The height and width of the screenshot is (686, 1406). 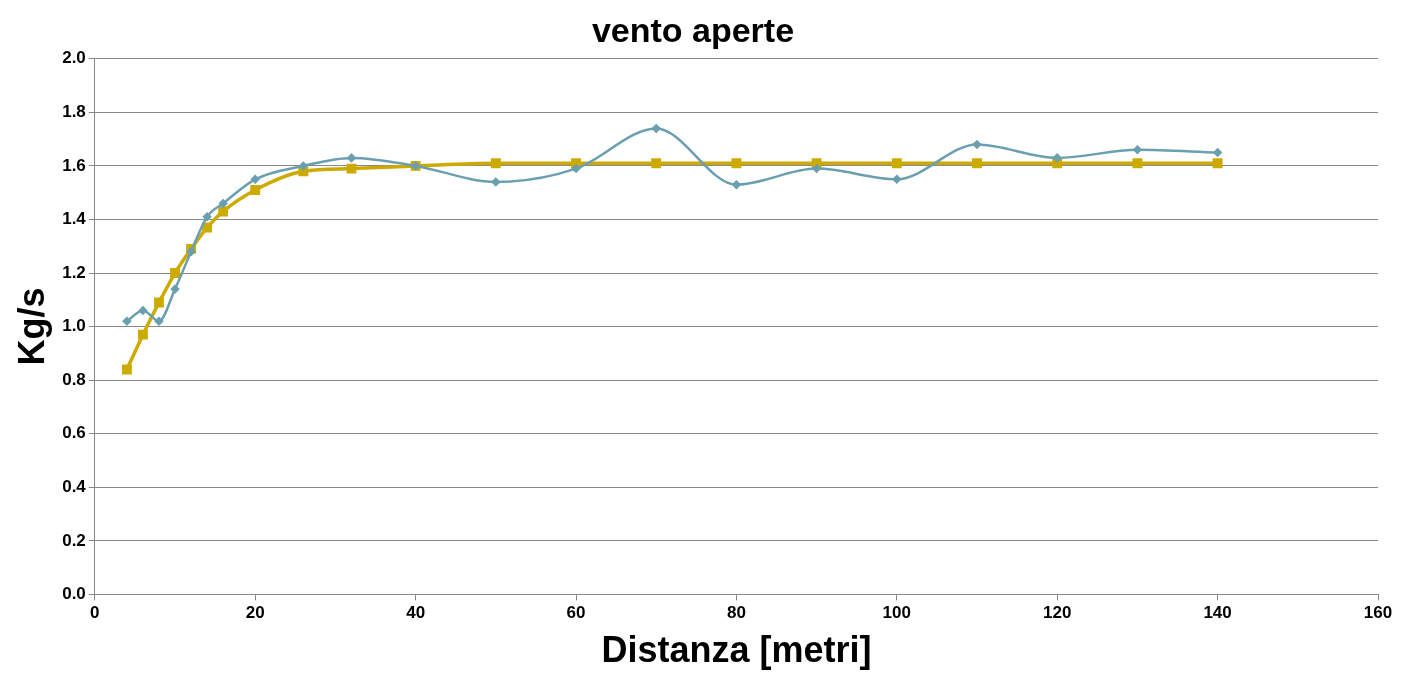 What do you see at coordinates (74, 326) in the screenshot?
I see `y-tick-label: 1.0` at bounding box center [74, 326].